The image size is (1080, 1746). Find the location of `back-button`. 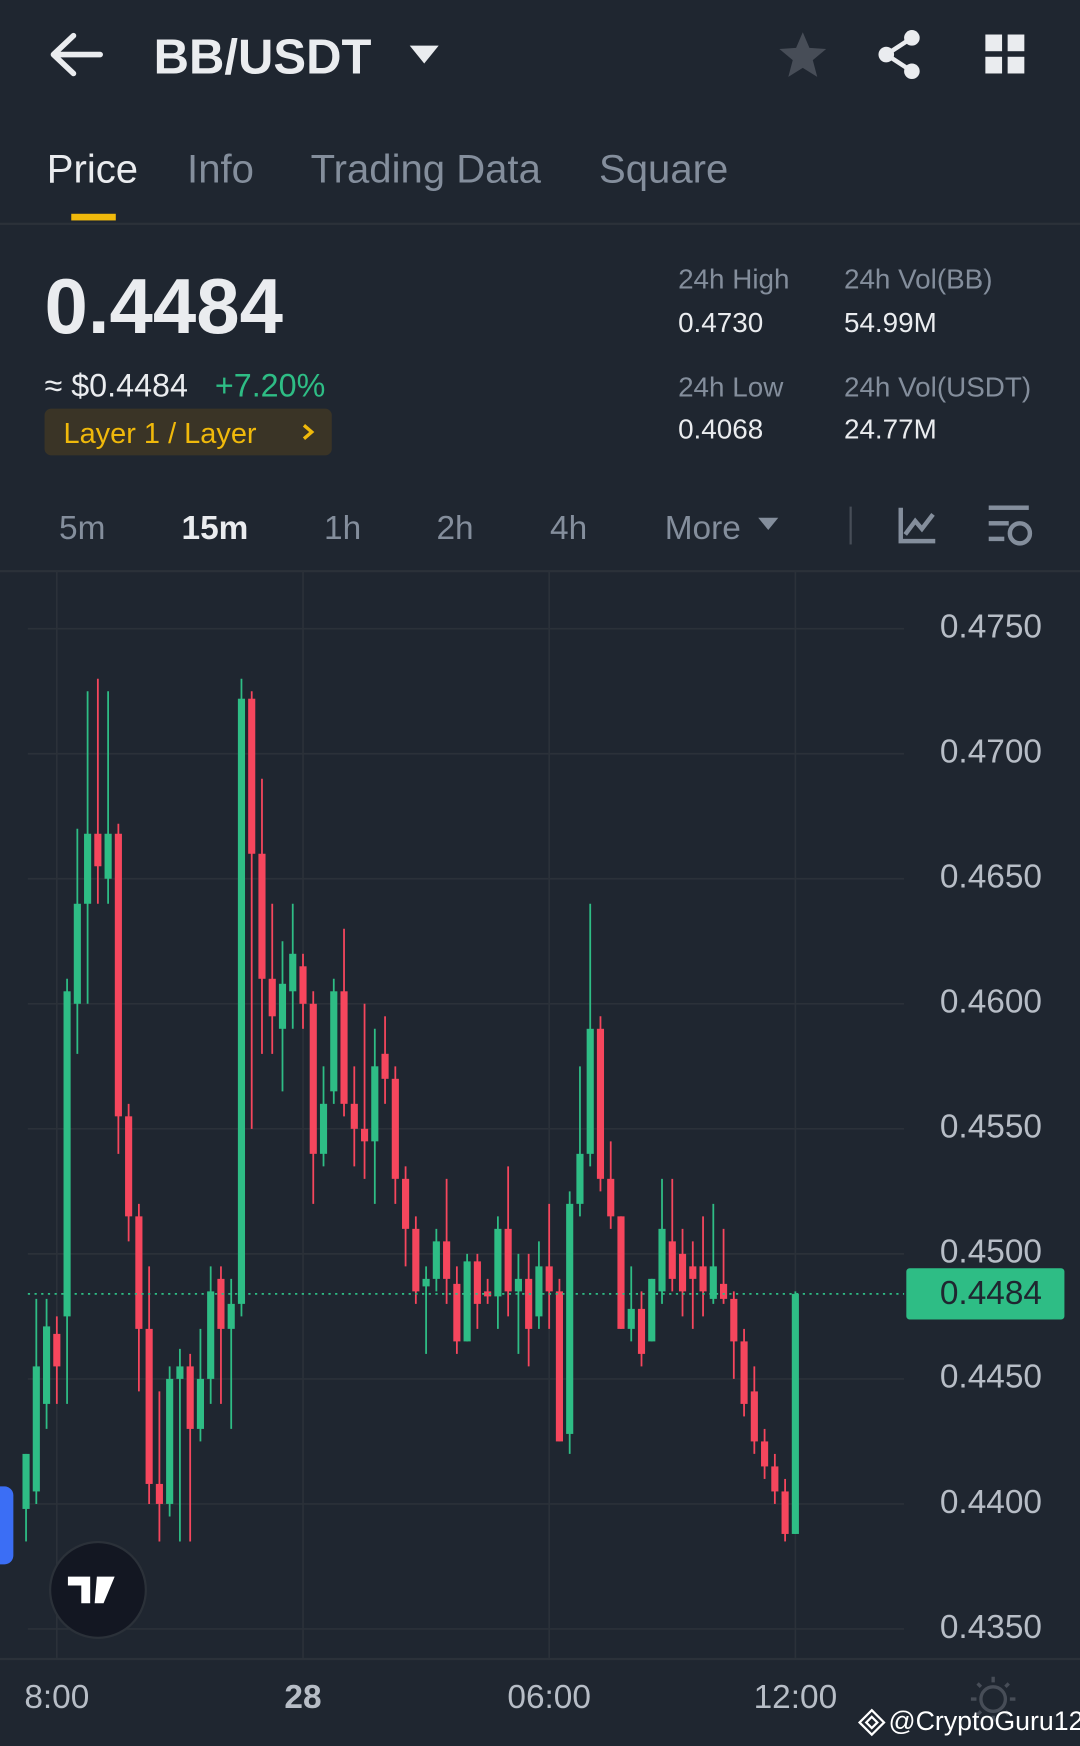

back-button is located at coordinates (76, 54).